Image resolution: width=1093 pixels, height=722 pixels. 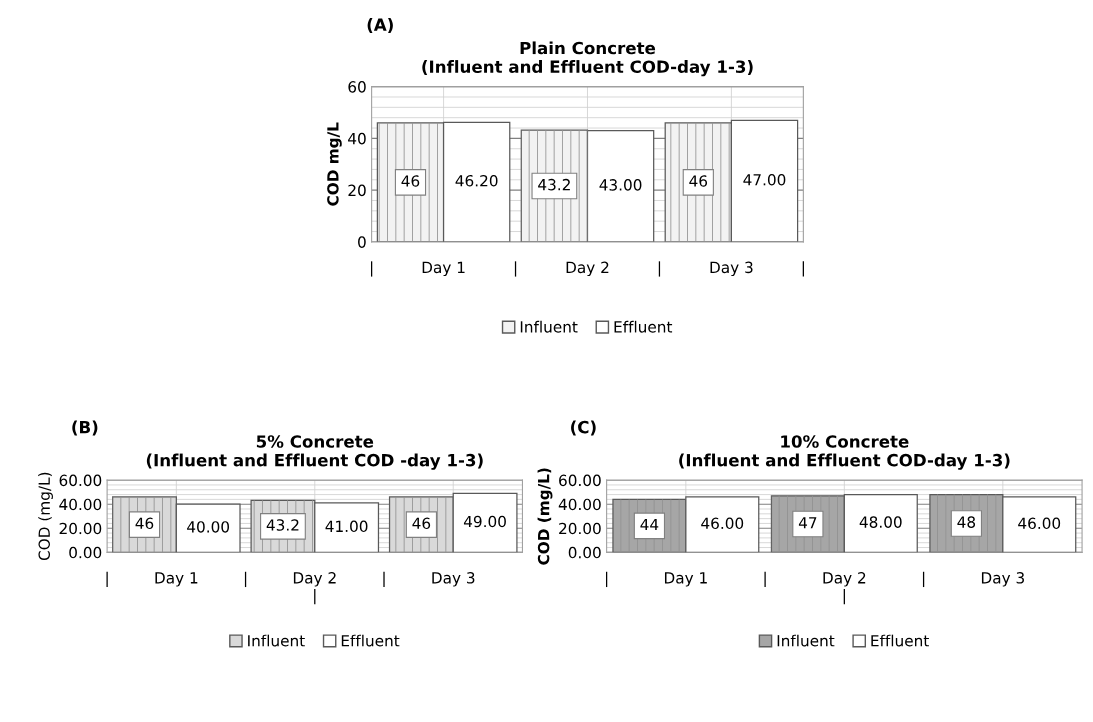 I want to click on text: (B), so click(x=85, y=428).